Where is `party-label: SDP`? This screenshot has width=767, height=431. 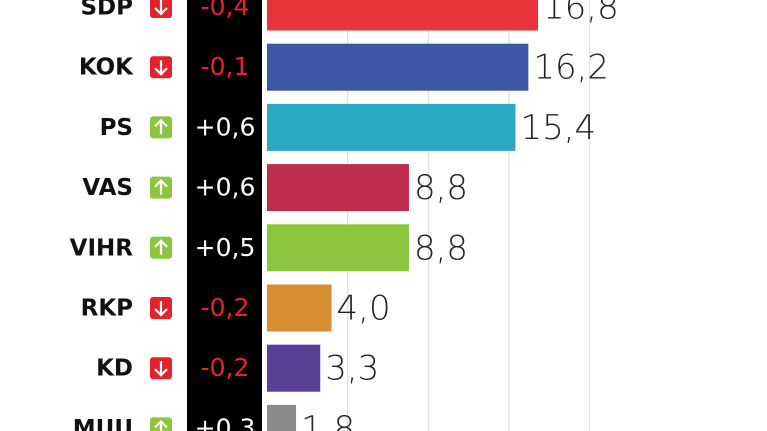
party-label: SDP is located at coordinates (106, 10).